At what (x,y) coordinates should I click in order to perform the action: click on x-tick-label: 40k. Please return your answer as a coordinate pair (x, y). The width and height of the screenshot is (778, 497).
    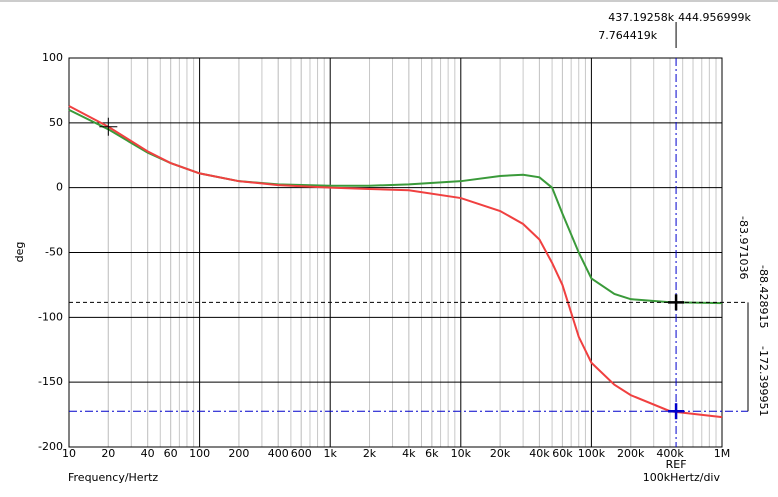
    Looking at the image, I should click on (539, 453).